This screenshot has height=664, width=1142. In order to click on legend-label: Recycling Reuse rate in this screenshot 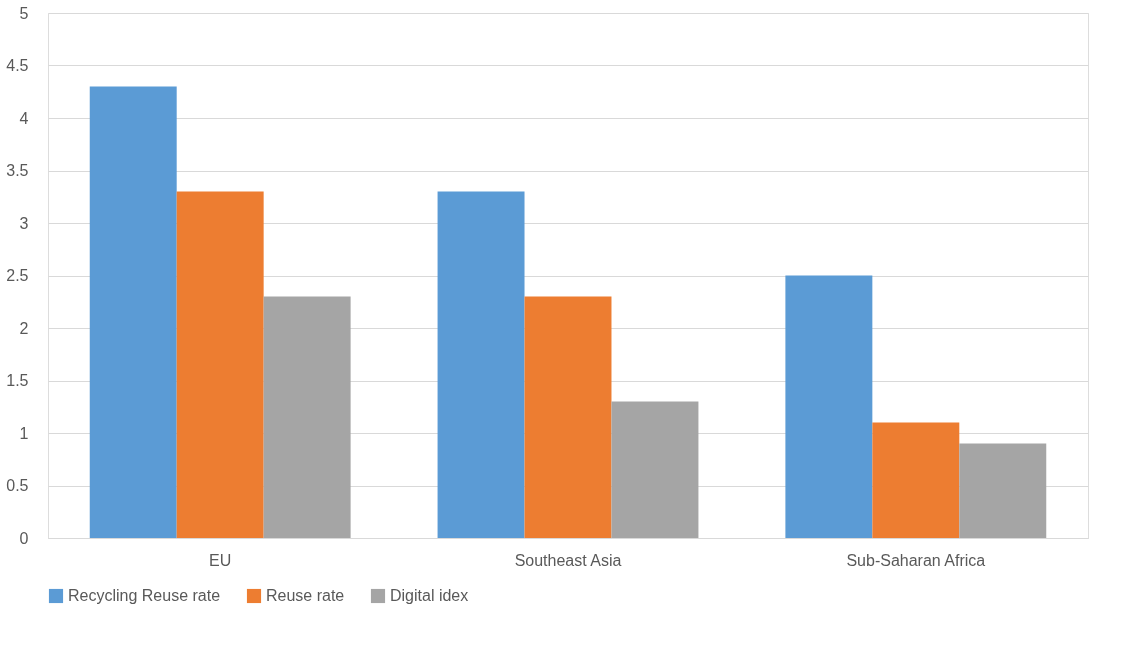, I will do `click(144, 595)`.